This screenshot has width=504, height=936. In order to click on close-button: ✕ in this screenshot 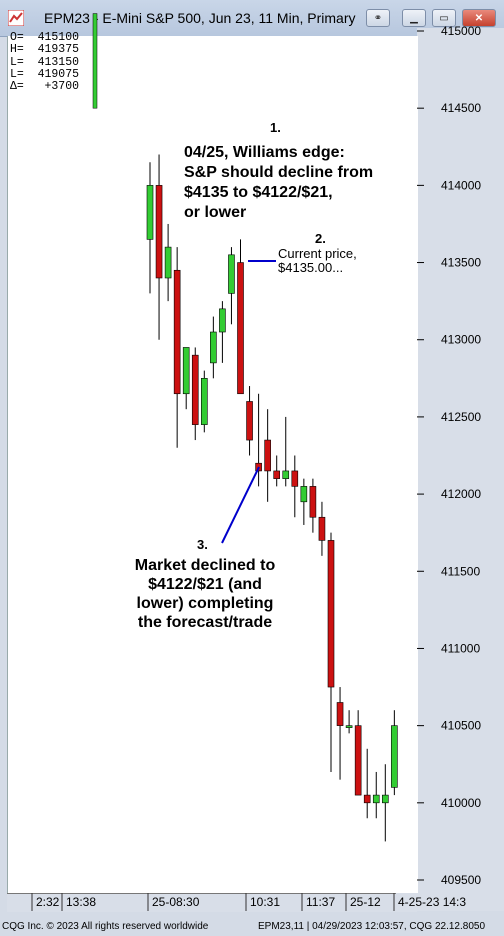, I will do `click(479, 18)`.